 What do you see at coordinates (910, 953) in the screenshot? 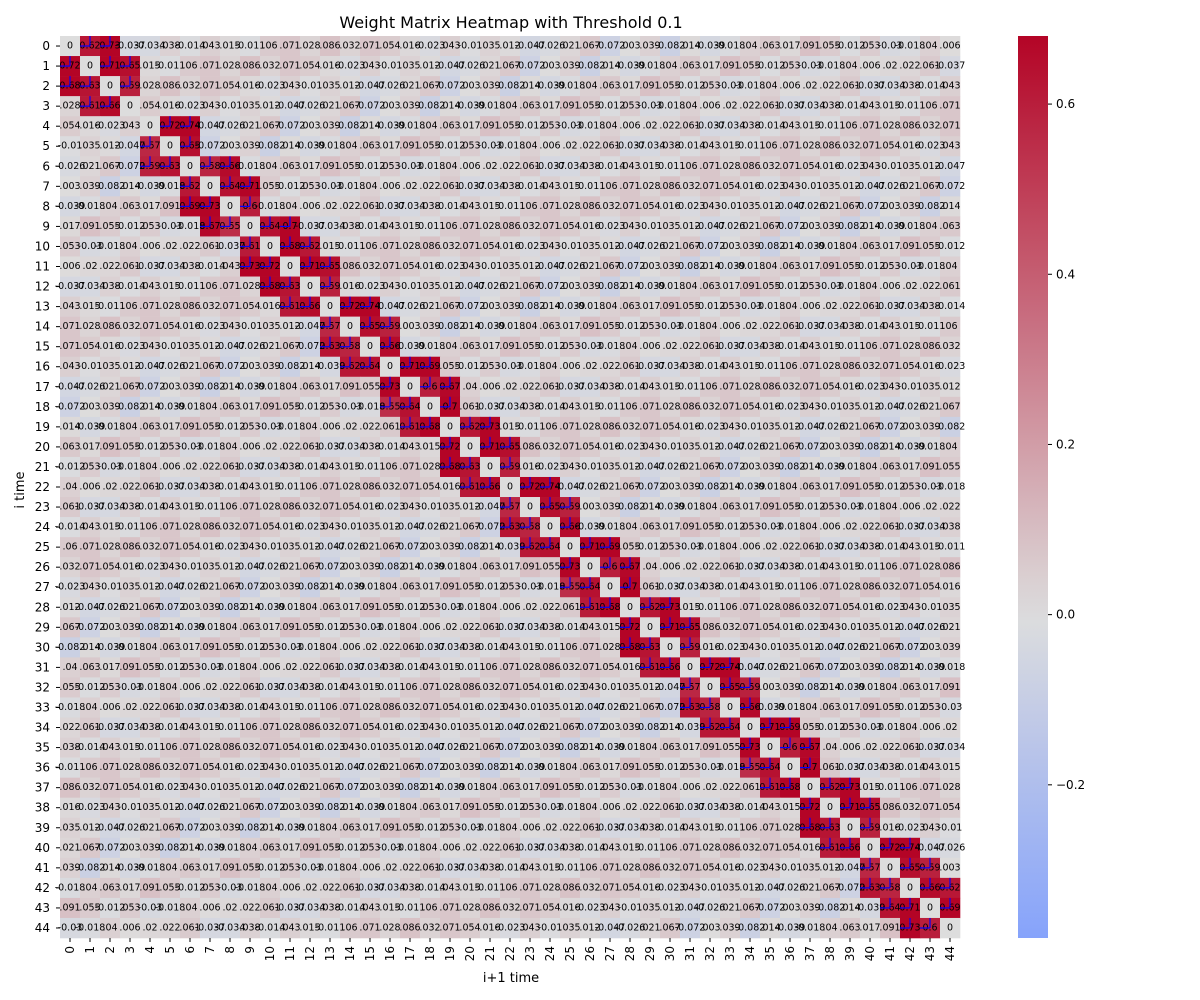
I see `x-tick-label: 42` at bounding box center [910, 953].